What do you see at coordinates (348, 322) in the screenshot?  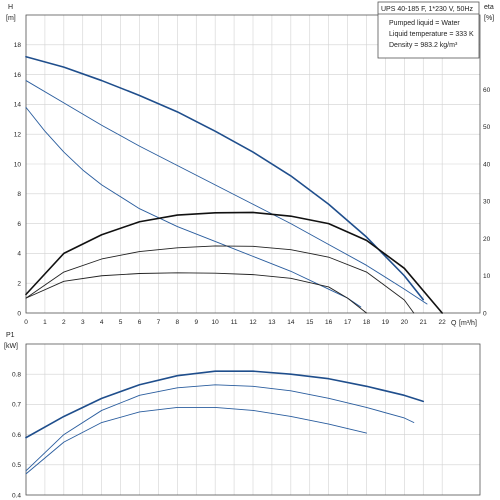 I see `x-tick-label: 17` at bounding box center [348, 322].